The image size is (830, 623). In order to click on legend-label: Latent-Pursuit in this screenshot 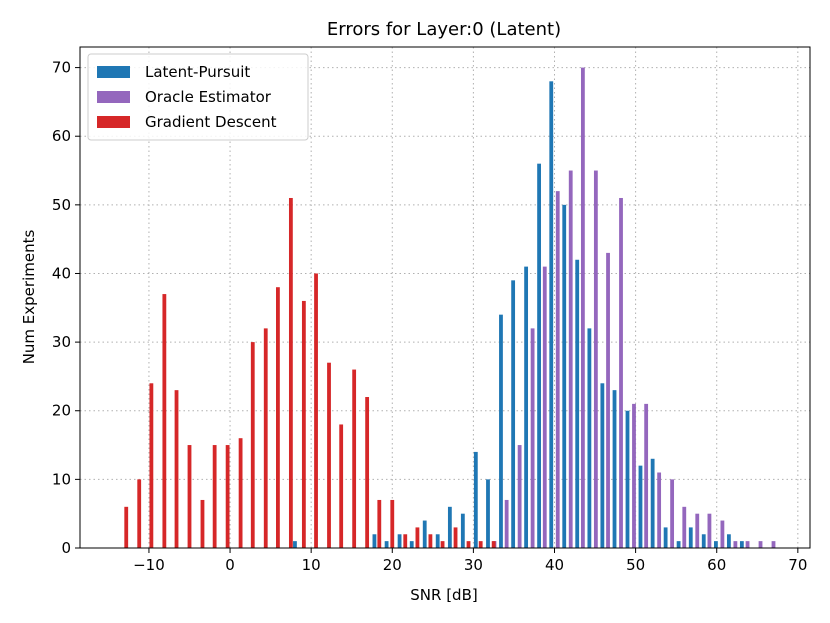, I will do `click(197, 72)`.